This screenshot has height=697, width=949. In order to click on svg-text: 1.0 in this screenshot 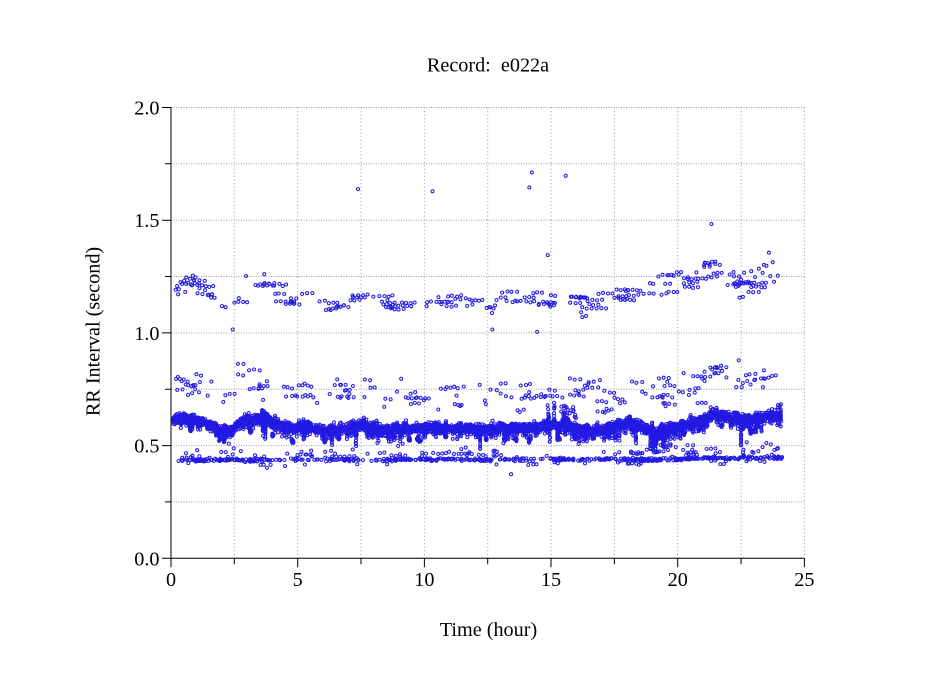, I will do `click(146, 334)`.